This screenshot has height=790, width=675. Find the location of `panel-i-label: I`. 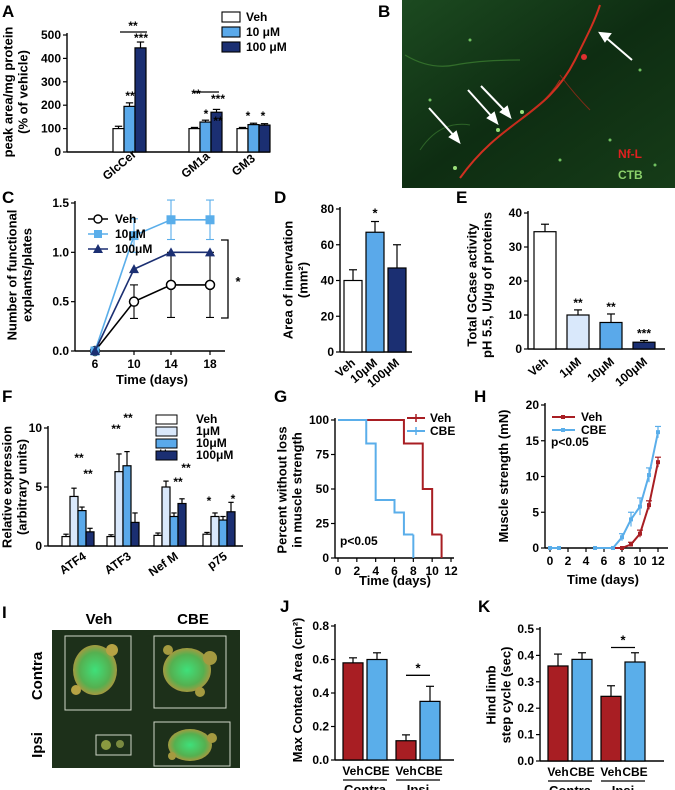

panel-i-label: I is located at coordinates (4, 612).